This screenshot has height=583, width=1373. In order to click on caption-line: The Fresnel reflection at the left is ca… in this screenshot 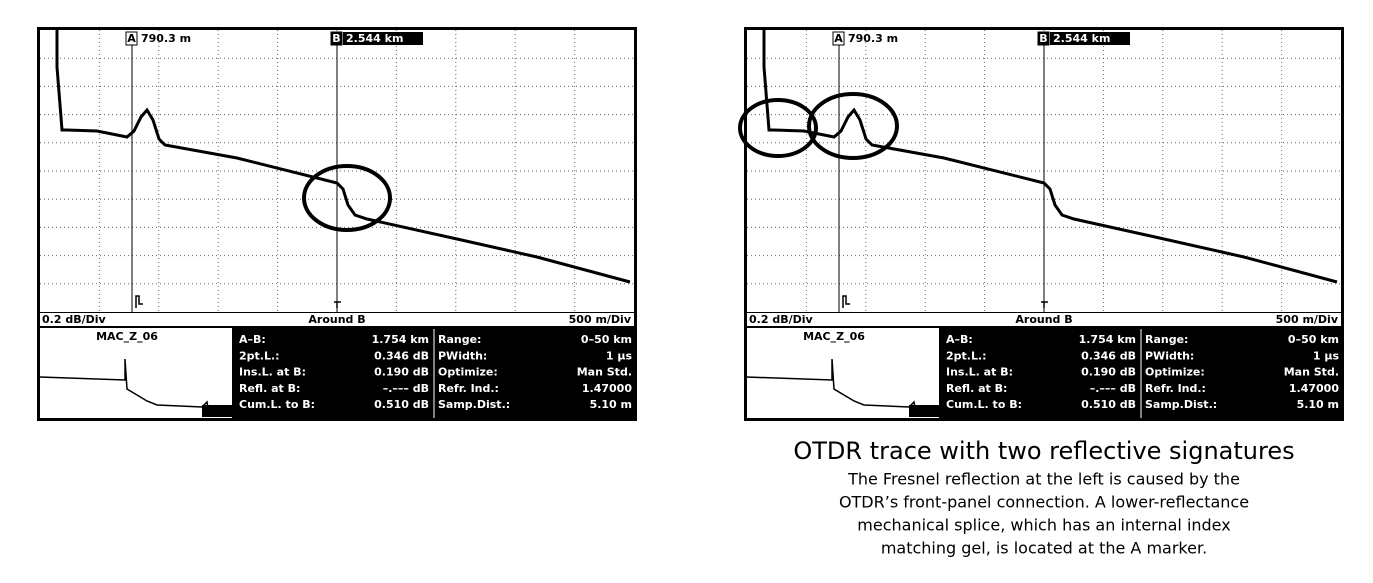, I will do `click(1043, 479)`.